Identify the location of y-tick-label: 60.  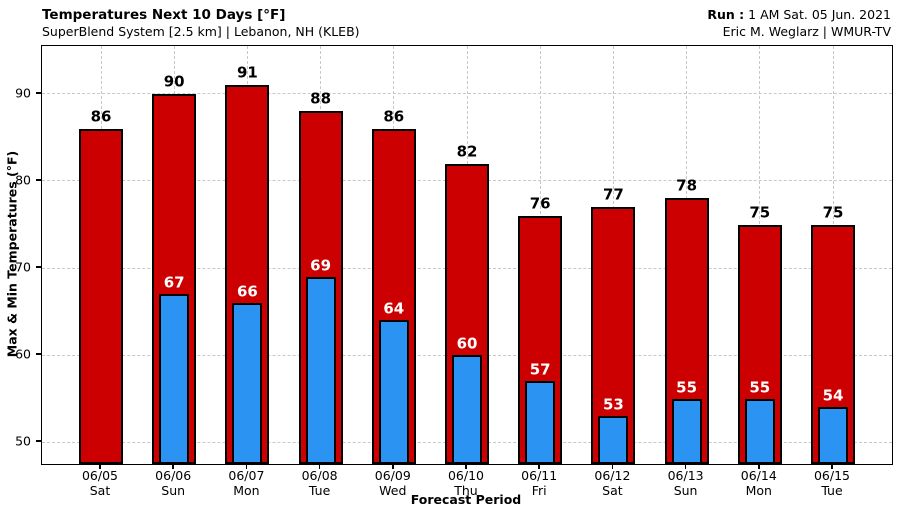
(23, 354).